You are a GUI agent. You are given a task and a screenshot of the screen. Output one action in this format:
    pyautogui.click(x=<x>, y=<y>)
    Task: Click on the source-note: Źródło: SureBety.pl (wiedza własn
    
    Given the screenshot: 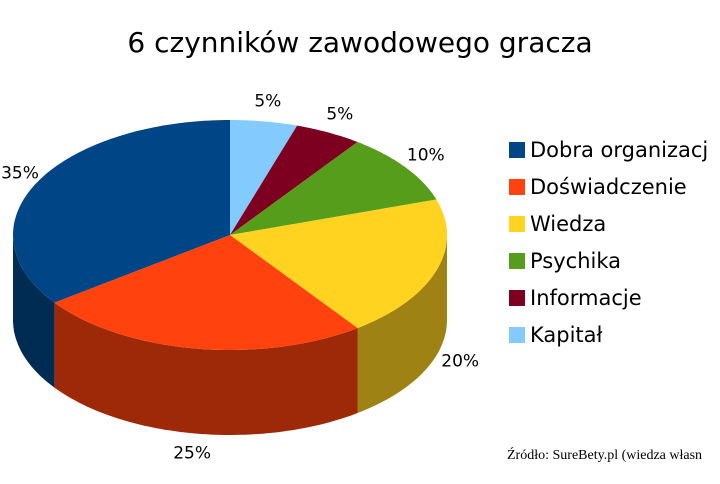 What is the action you would take?
    pyautogui.click(x=604, y=454)
    